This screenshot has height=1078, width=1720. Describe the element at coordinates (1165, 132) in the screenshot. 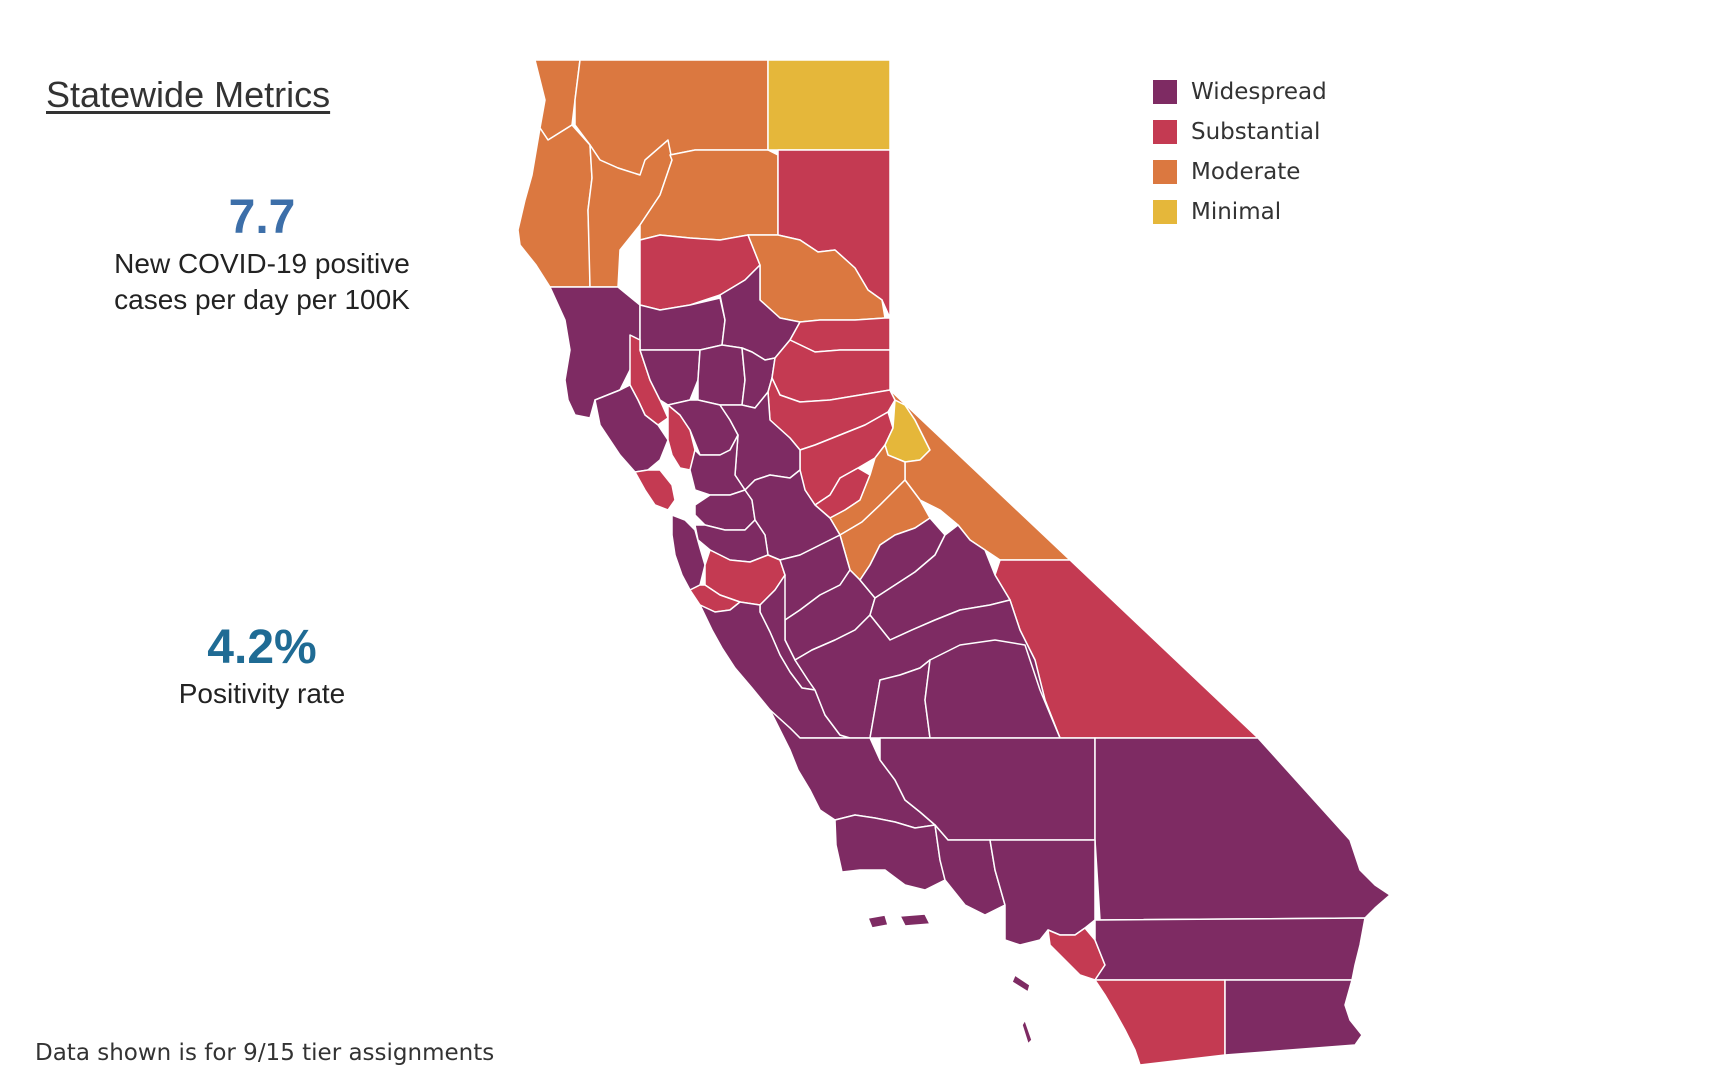

I see `legend-swatch-substantial` at that location.